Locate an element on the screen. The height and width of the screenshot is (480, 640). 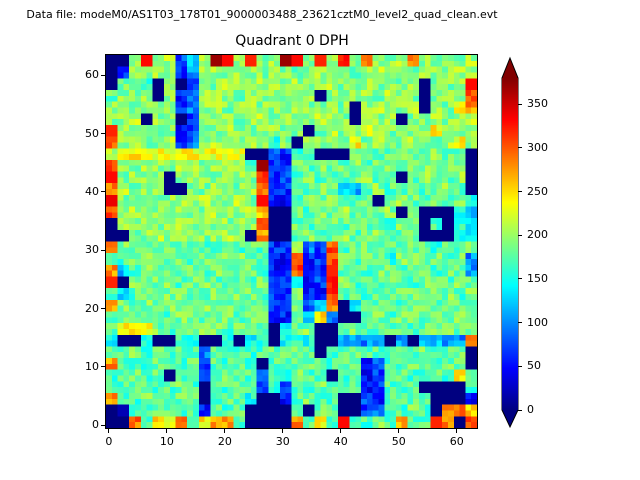
colorbar-tick-label: 100 is located at coordinates (537, 322).